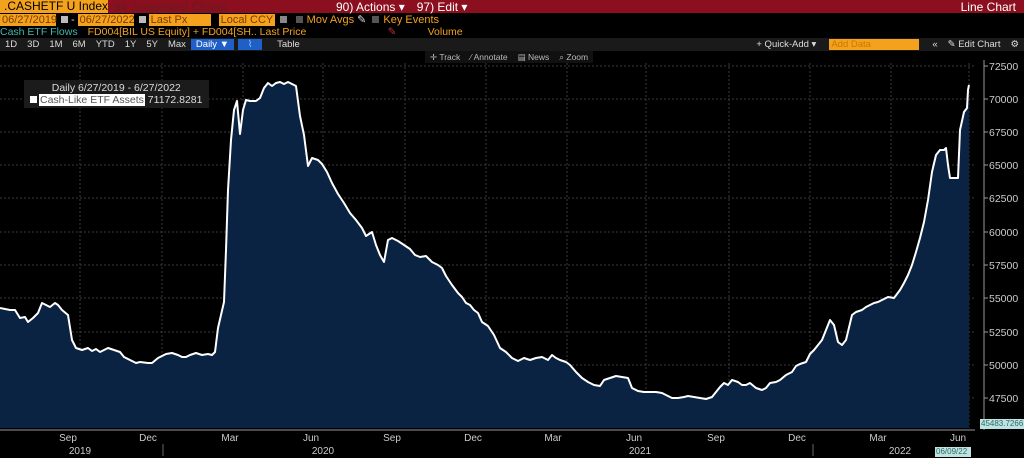 The width and height of the screenshot is (1024, 458). What do you see at coordinates (640, 451) in the screenshot?
I see `svg-text: 2021` at bounding box center [640, 451].